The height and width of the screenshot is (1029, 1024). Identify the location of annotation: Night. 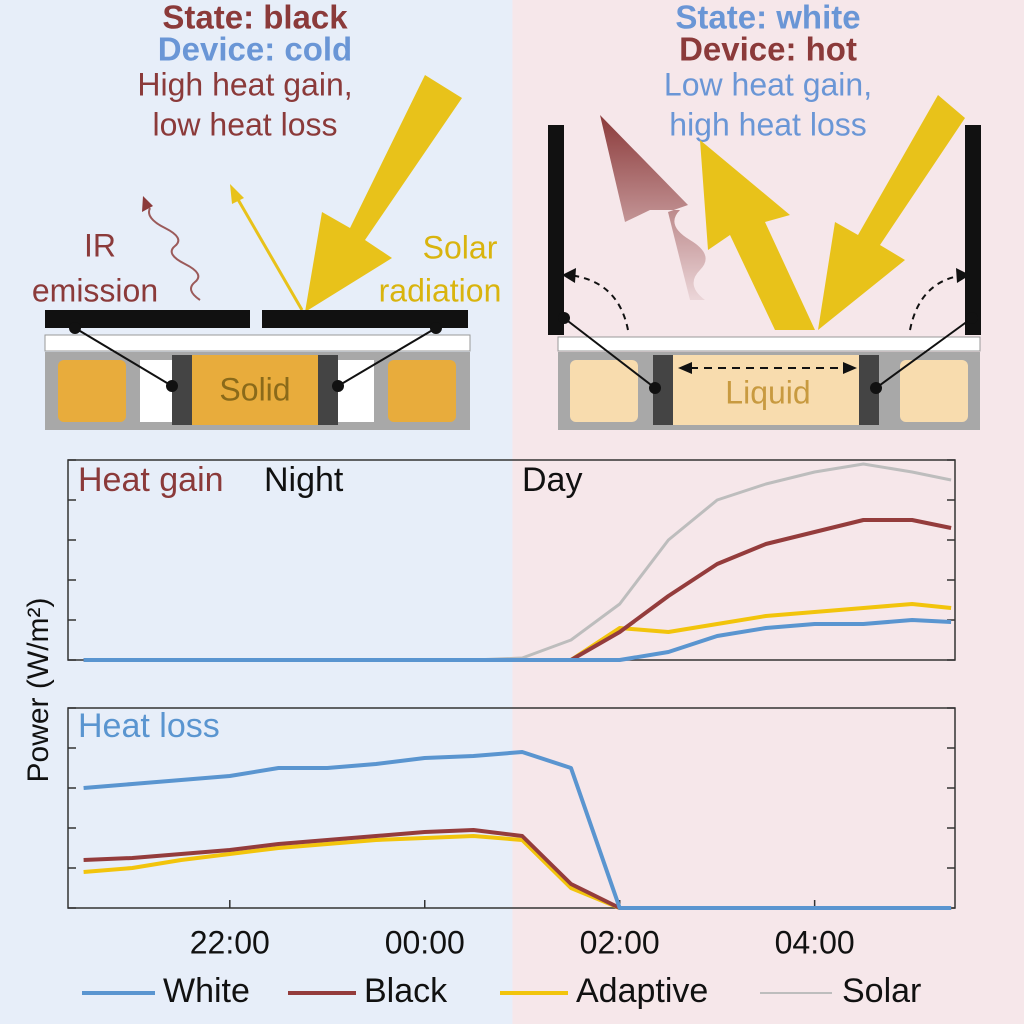
(304, 480).